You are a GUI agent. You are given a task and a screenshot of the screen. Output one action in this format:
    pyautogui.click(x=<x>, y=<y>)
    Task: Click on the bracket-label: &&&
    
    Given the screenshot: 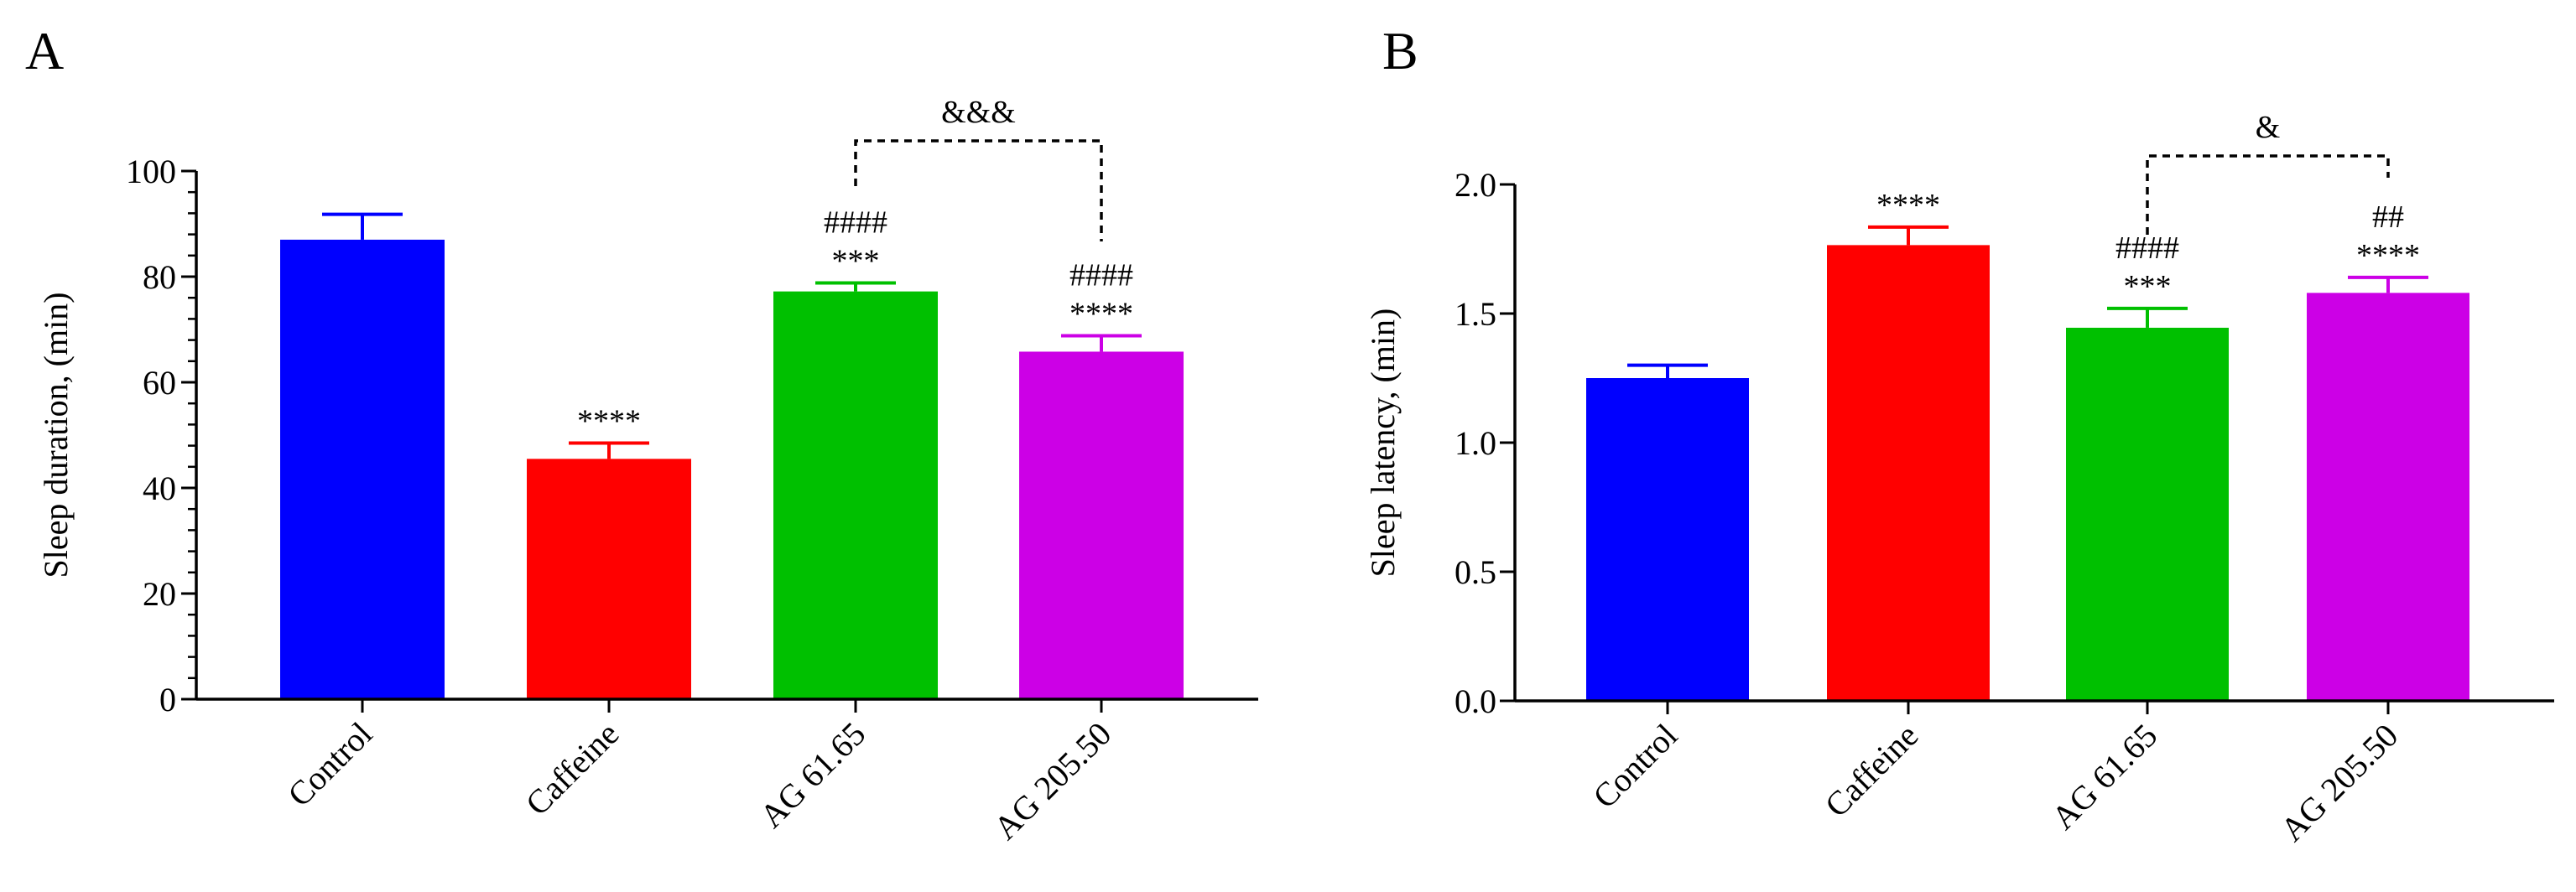 What is the action you would take?
    pyautogui.click(x=978, y=112)
    